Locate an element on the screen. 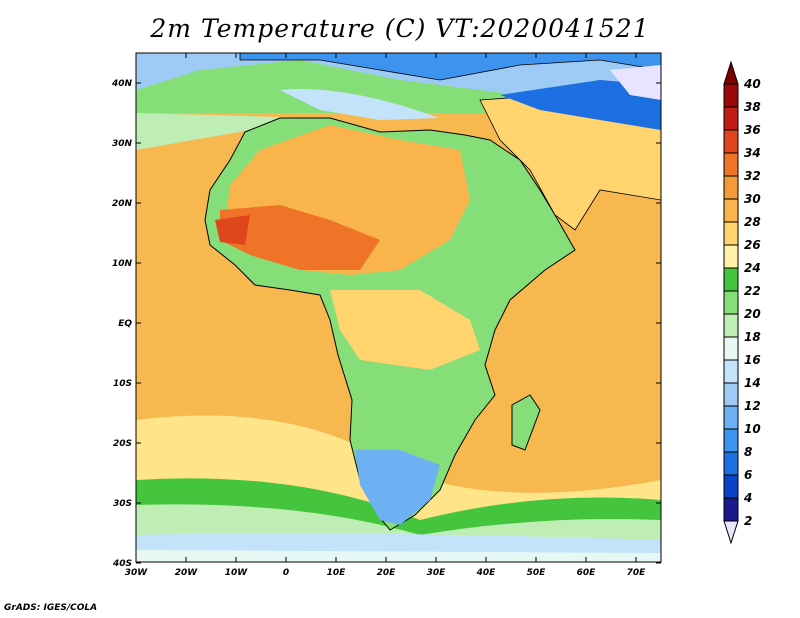 Image resolution: width=800 pixels, height=618 pixels. mediterranean-sea is located at coordinates (360, 104).